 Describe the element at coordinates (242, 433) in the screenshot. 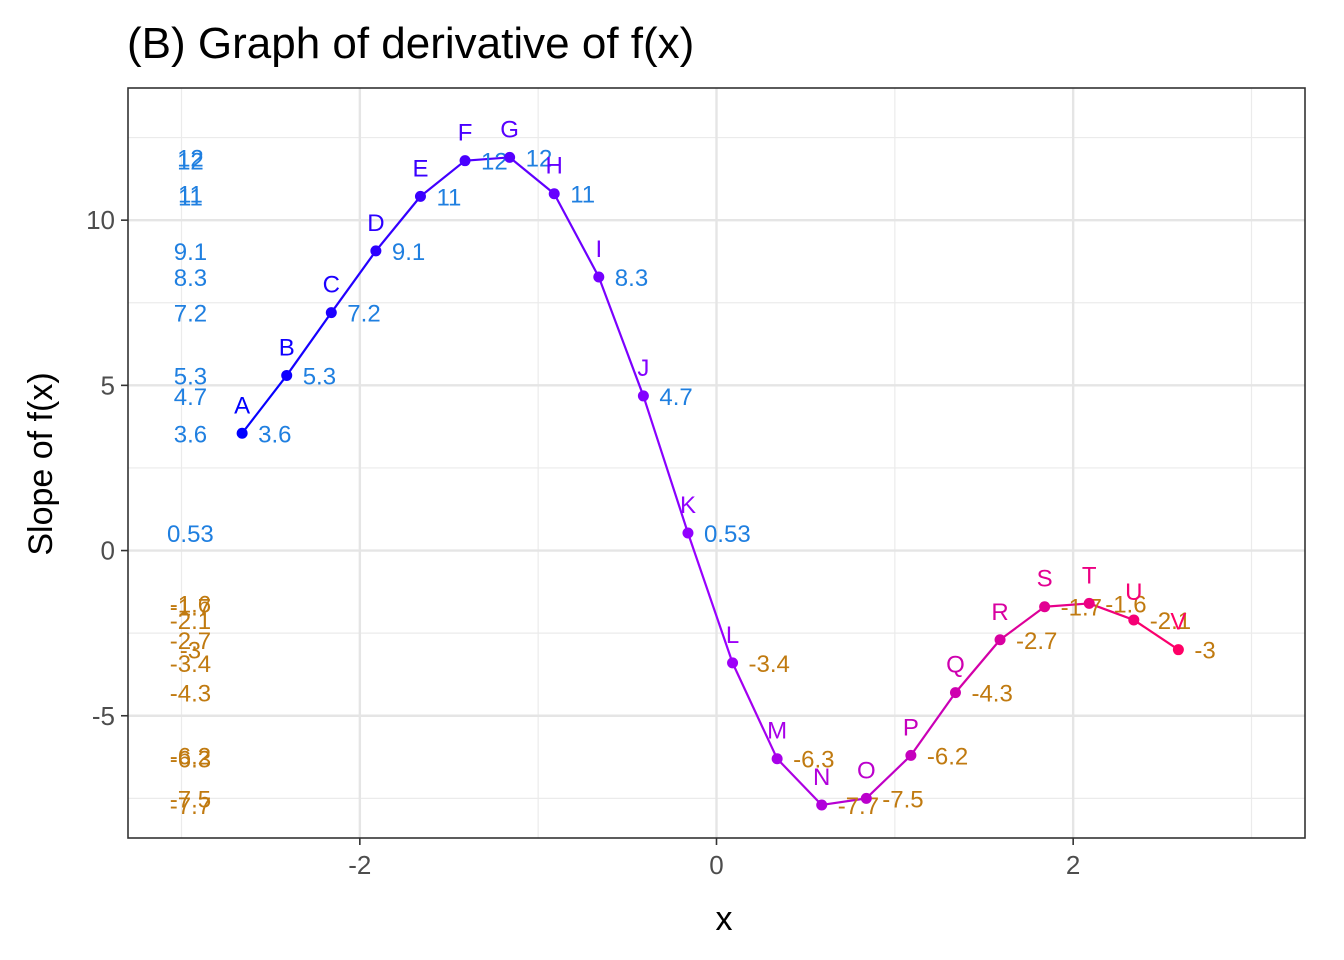

I see `data-point-a` at that location.